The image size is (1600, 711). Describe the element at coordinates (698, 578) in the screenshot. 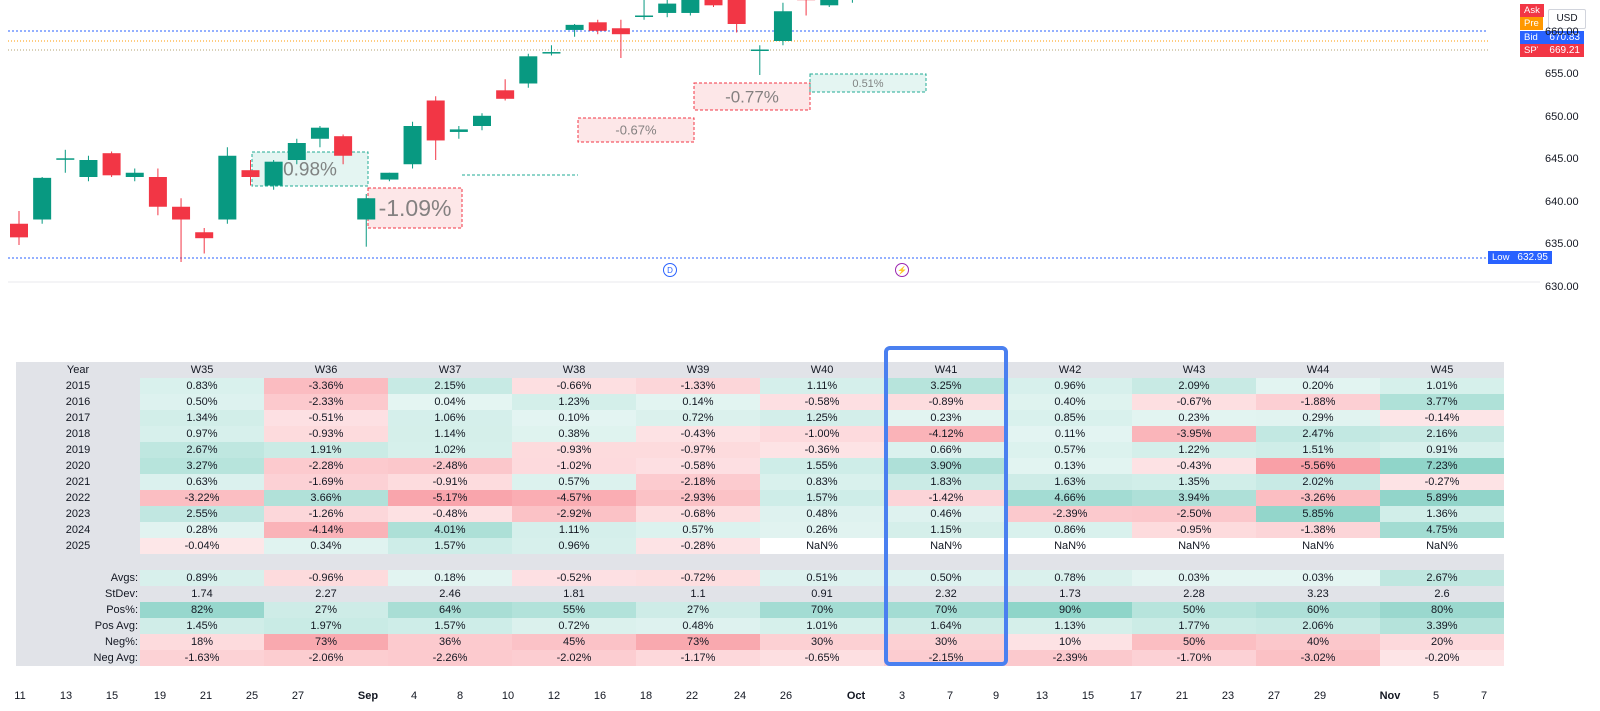

I see `stat-cell: -0.72%` at that location.